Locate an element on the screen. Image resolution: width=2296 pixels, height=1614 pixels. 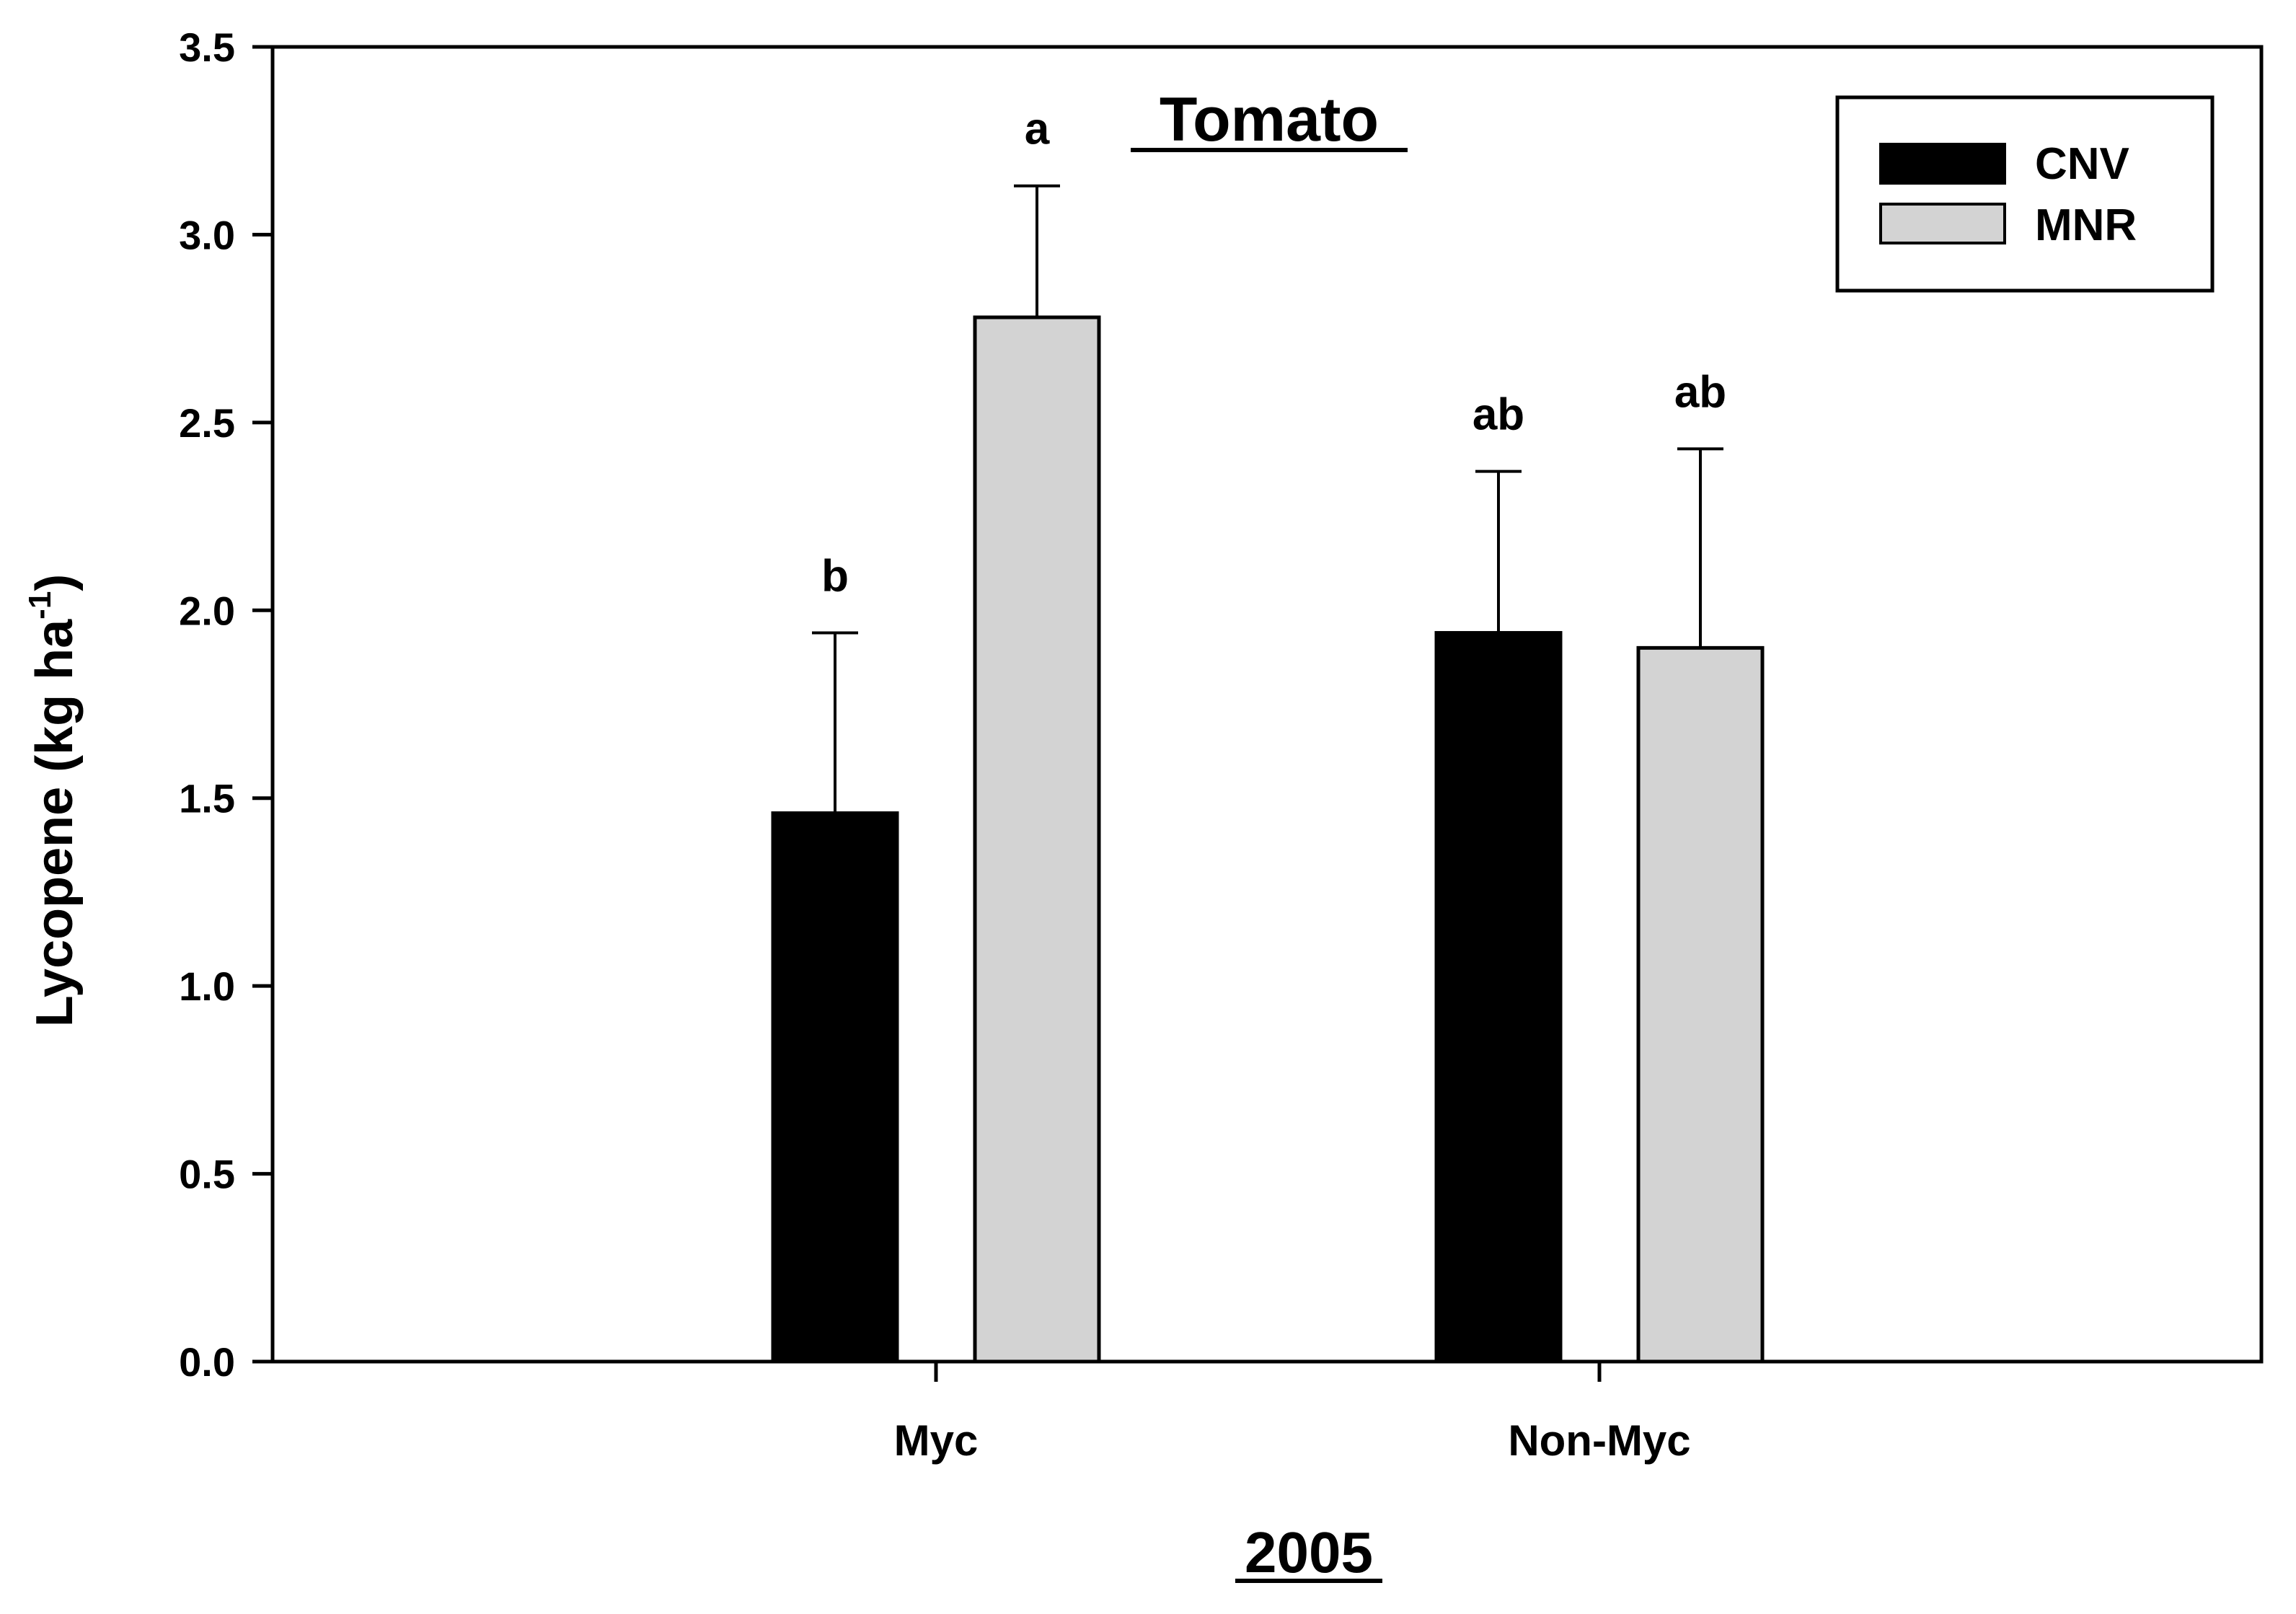
x-axis-title: 2005 is located at coordinates (1309, 1552).